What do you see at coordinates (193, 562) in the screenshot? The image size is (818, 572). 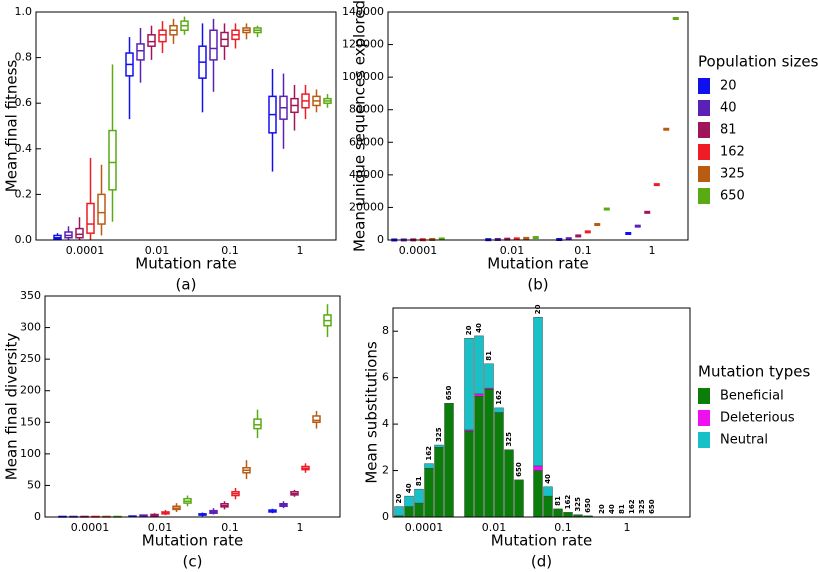 I see `panel-label: (c)` at bounding box center [193, 562].